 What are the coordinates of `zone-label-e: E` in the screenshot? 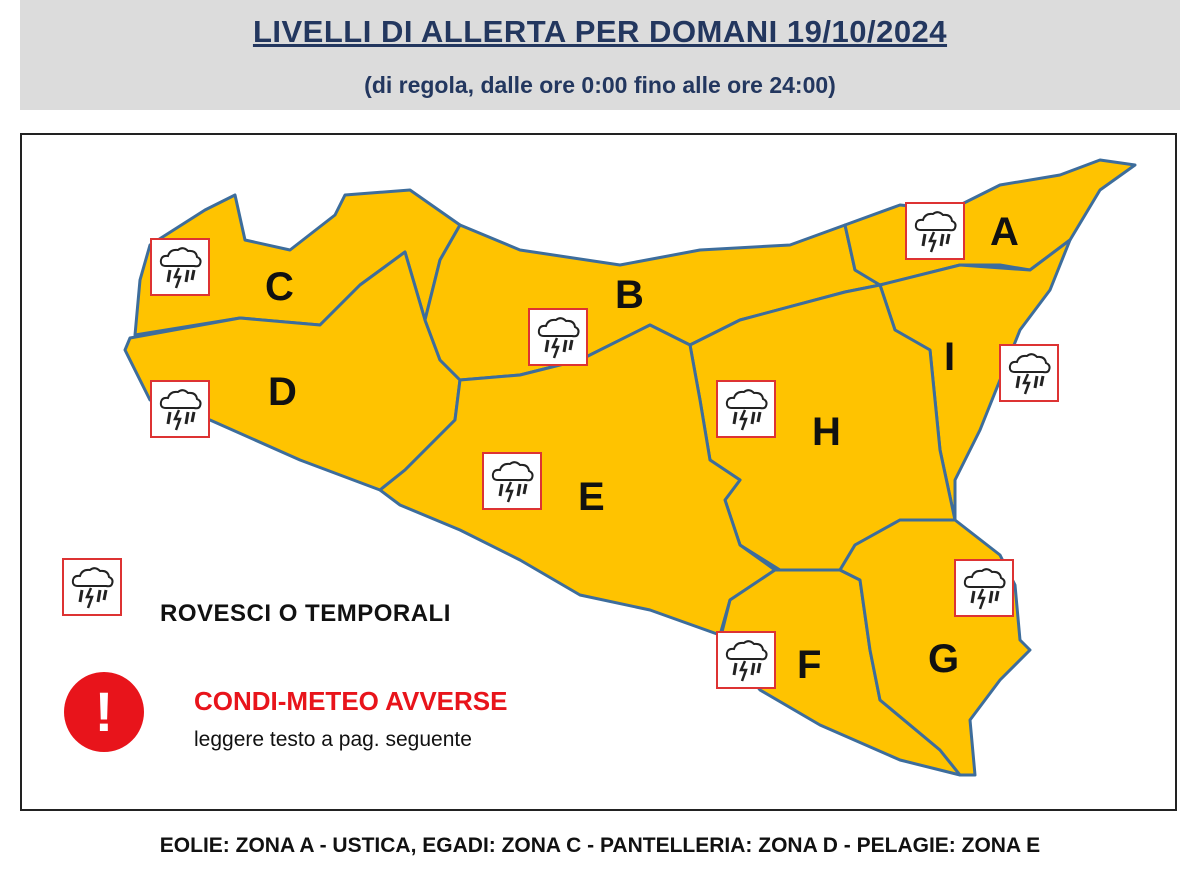 It's located at (591, 497).